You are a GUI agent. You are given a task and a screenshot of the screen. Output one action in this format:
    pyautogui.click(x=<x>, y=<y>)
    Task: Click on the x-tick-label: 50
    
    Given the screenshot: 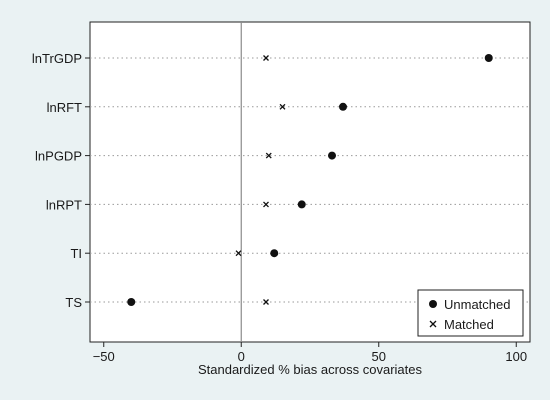 What is the action you would take?
    pyautogui.click(x=379, y=356)
    